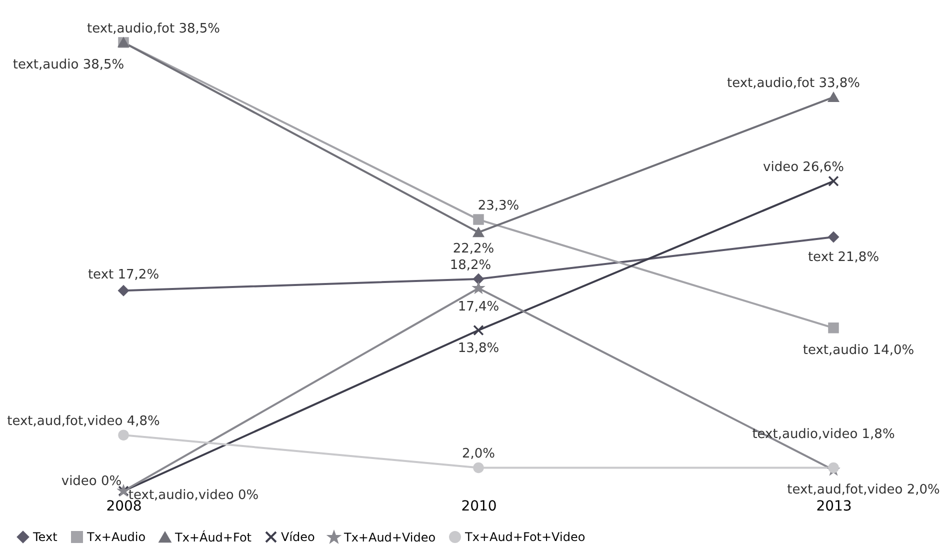 This screenshot has height=556, width=950. What do you see at coordinates (473, 248) in the screenshot?
I see `data-label: 22,2%` at bounding box center [473, 248].